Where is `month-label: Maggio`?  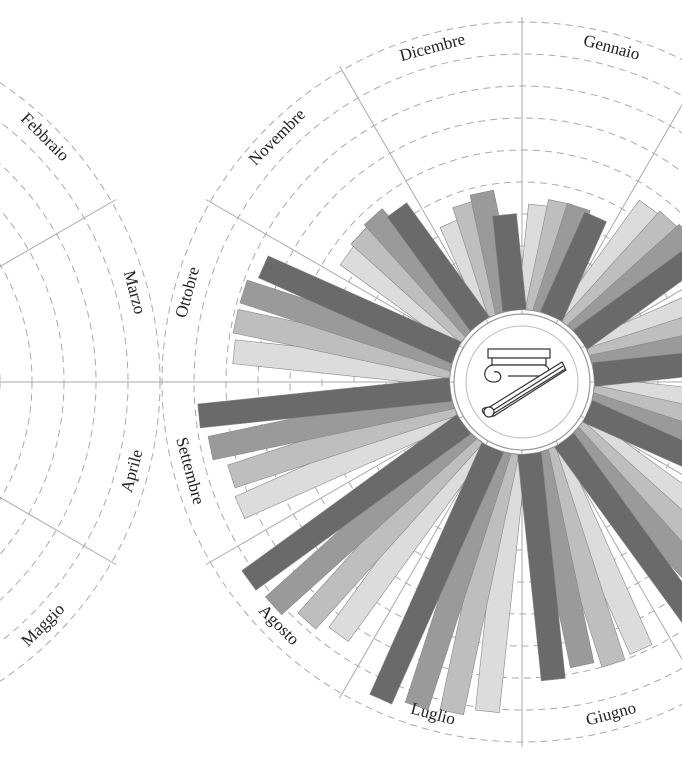
month-label: Maggio is located at coordinates (42, 624).